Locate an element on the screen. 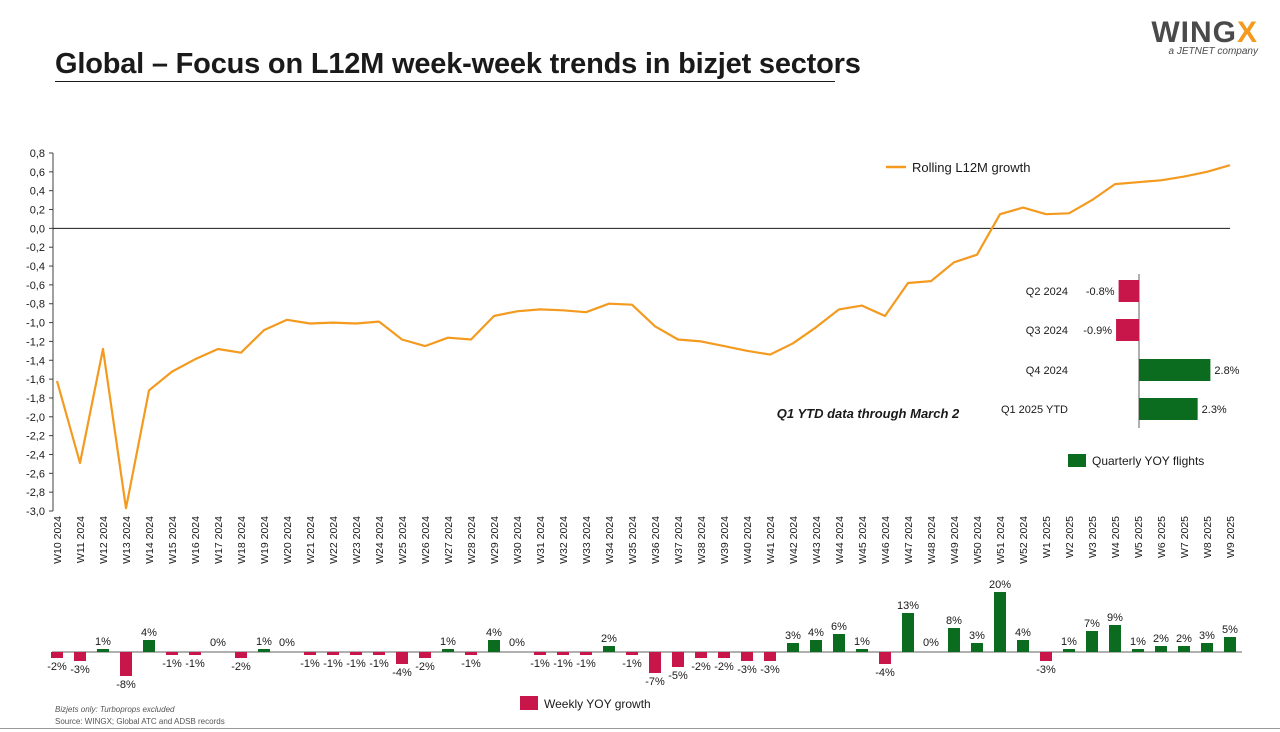  x-tick-label: W50 2024 is located at coordinates (978, 540).